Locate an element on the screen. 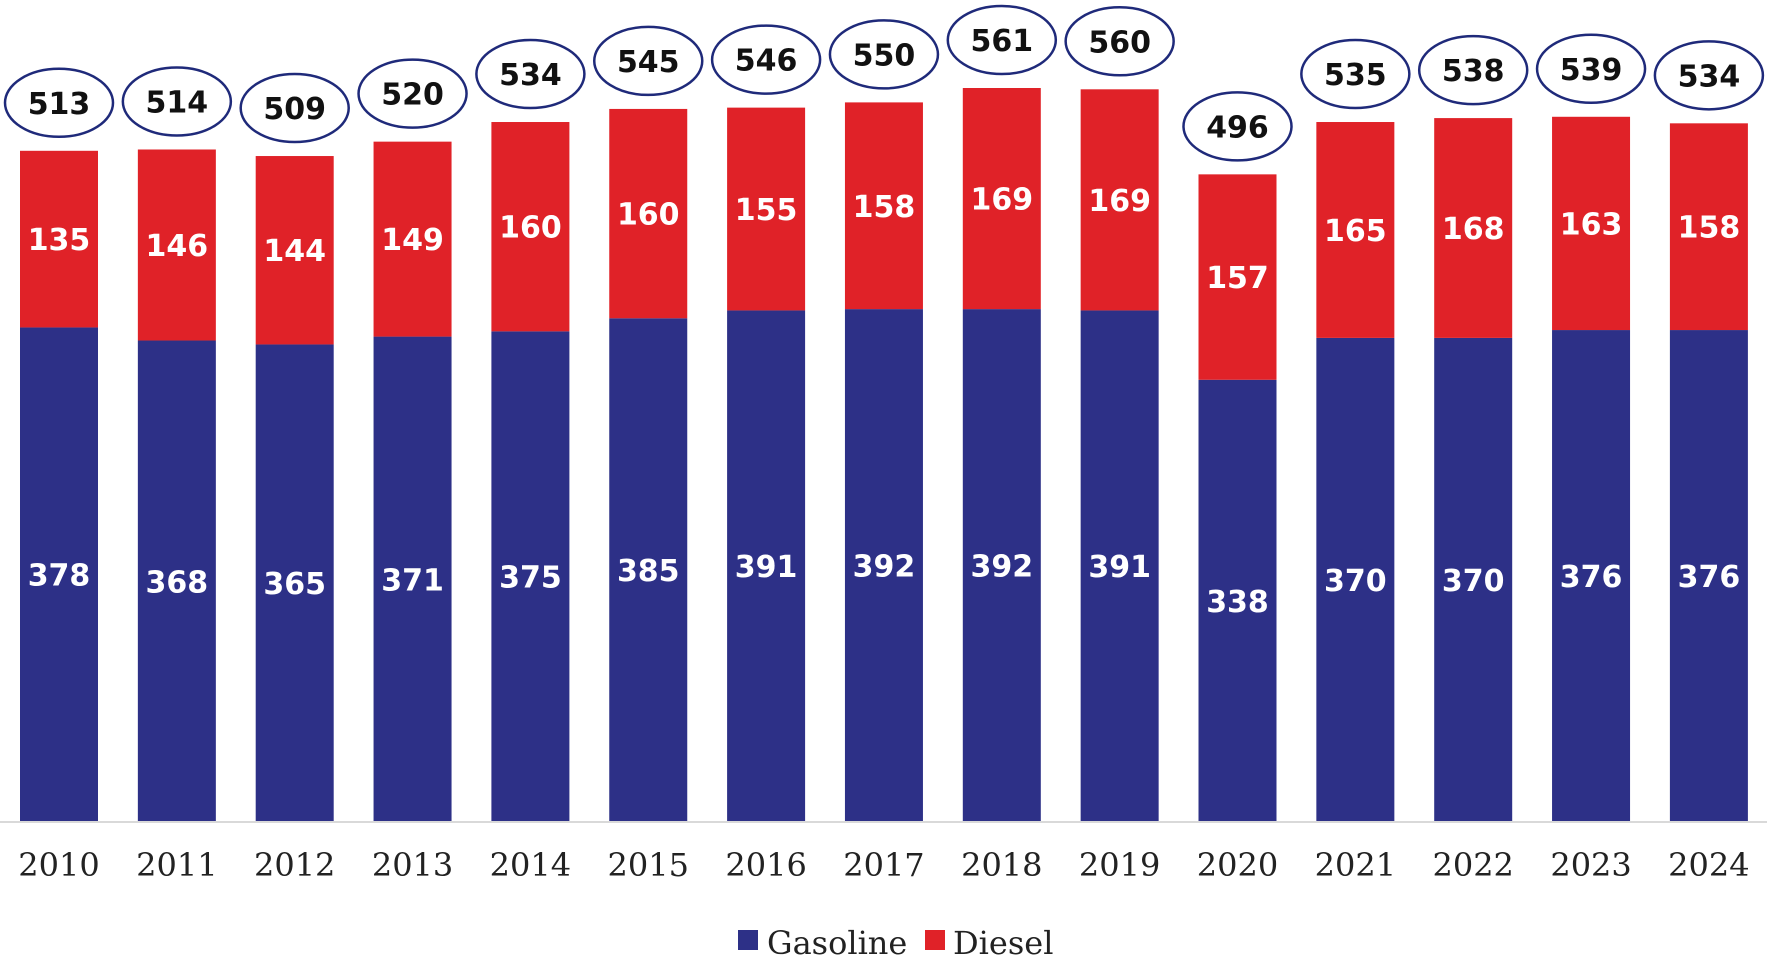 The image size is (1767, 963). total-oval-2019 is located at coordinates (1119, 41).